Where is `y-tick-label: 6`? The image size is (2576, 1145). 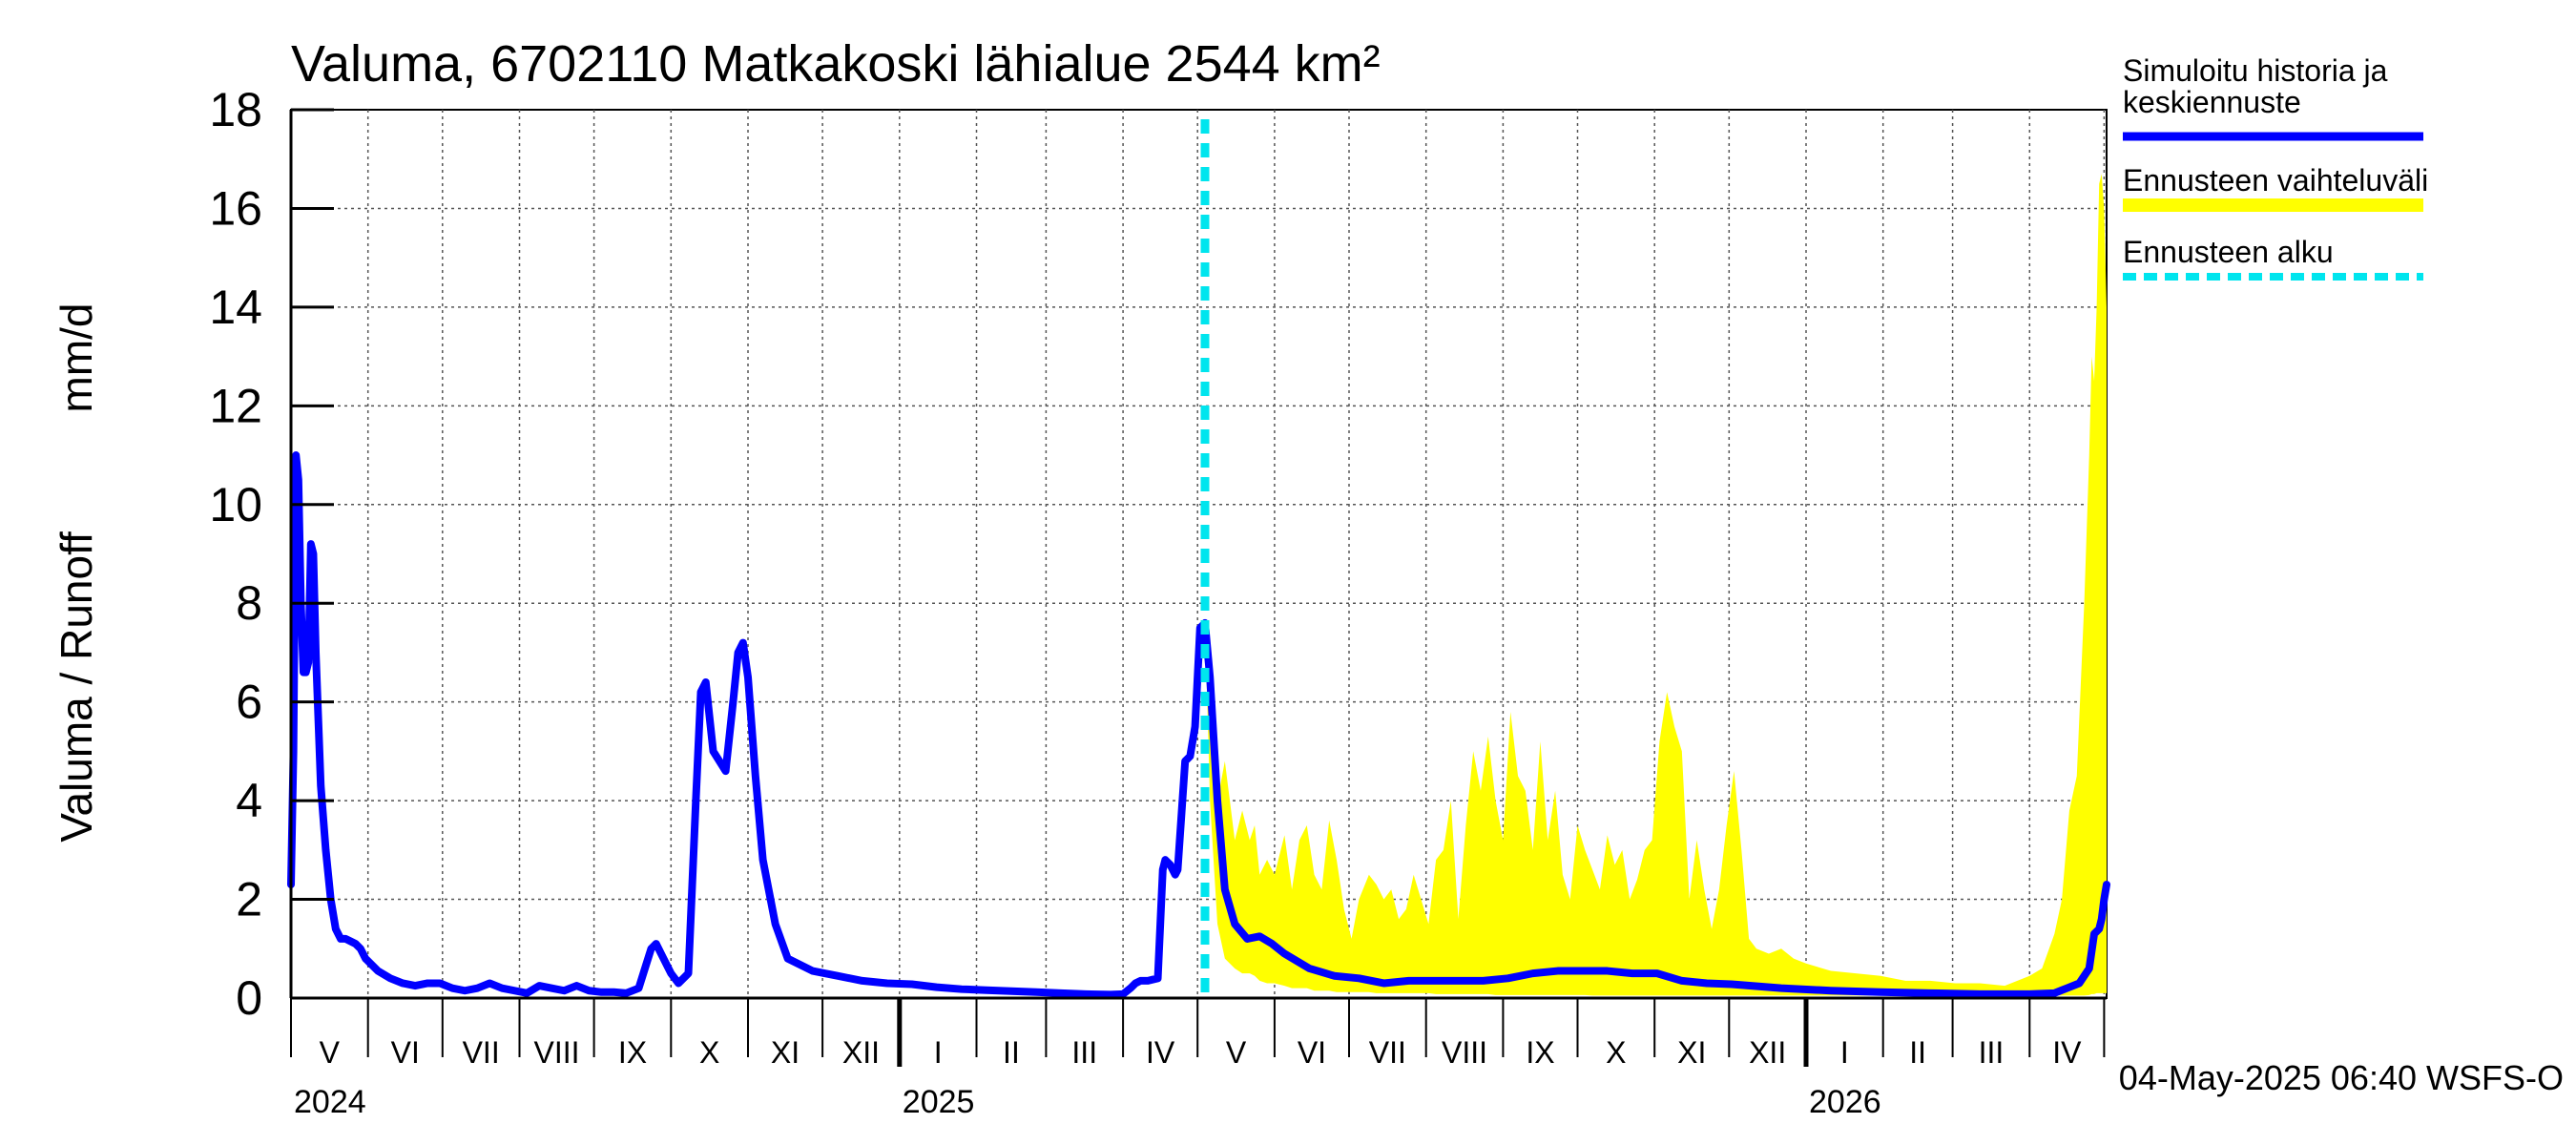
y-tick-label: 6 is located at coordinates (249, 702).